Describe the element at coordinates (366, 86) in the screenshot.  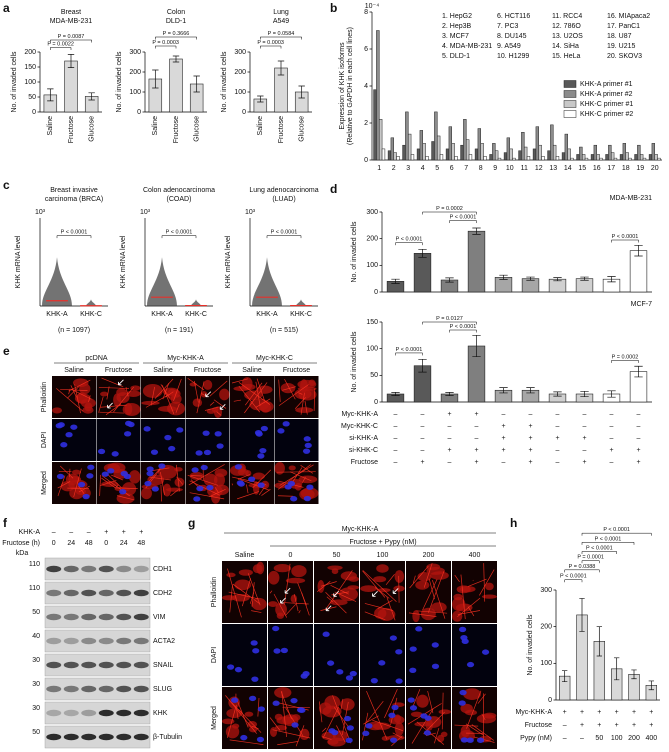
I see `y-tick-label: 4` at that location.